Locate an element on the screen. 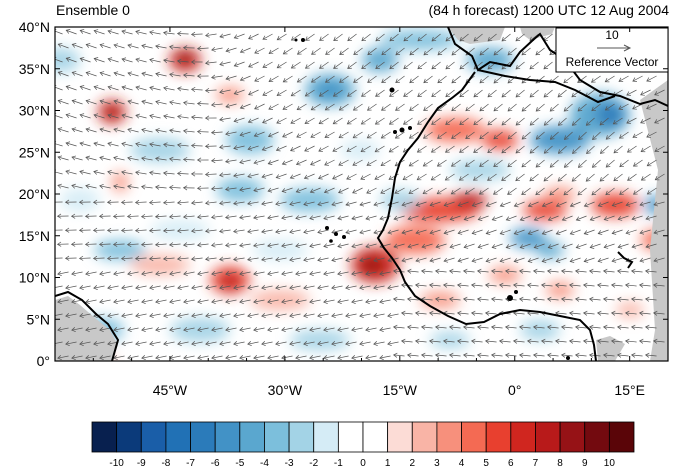  map-title-left: Ensemble 0 is located at coordinates (93, 10).